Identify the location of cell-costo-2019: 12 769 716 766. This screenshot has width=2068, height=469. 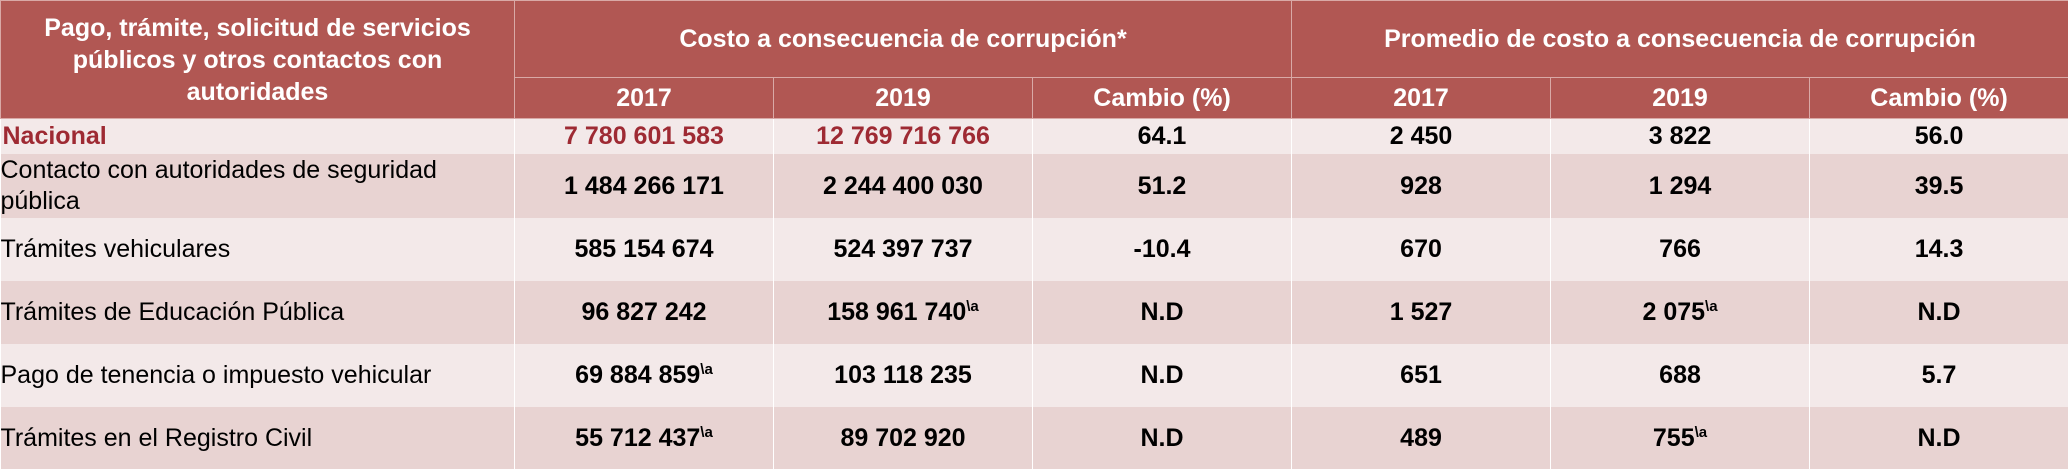
(903, 137).